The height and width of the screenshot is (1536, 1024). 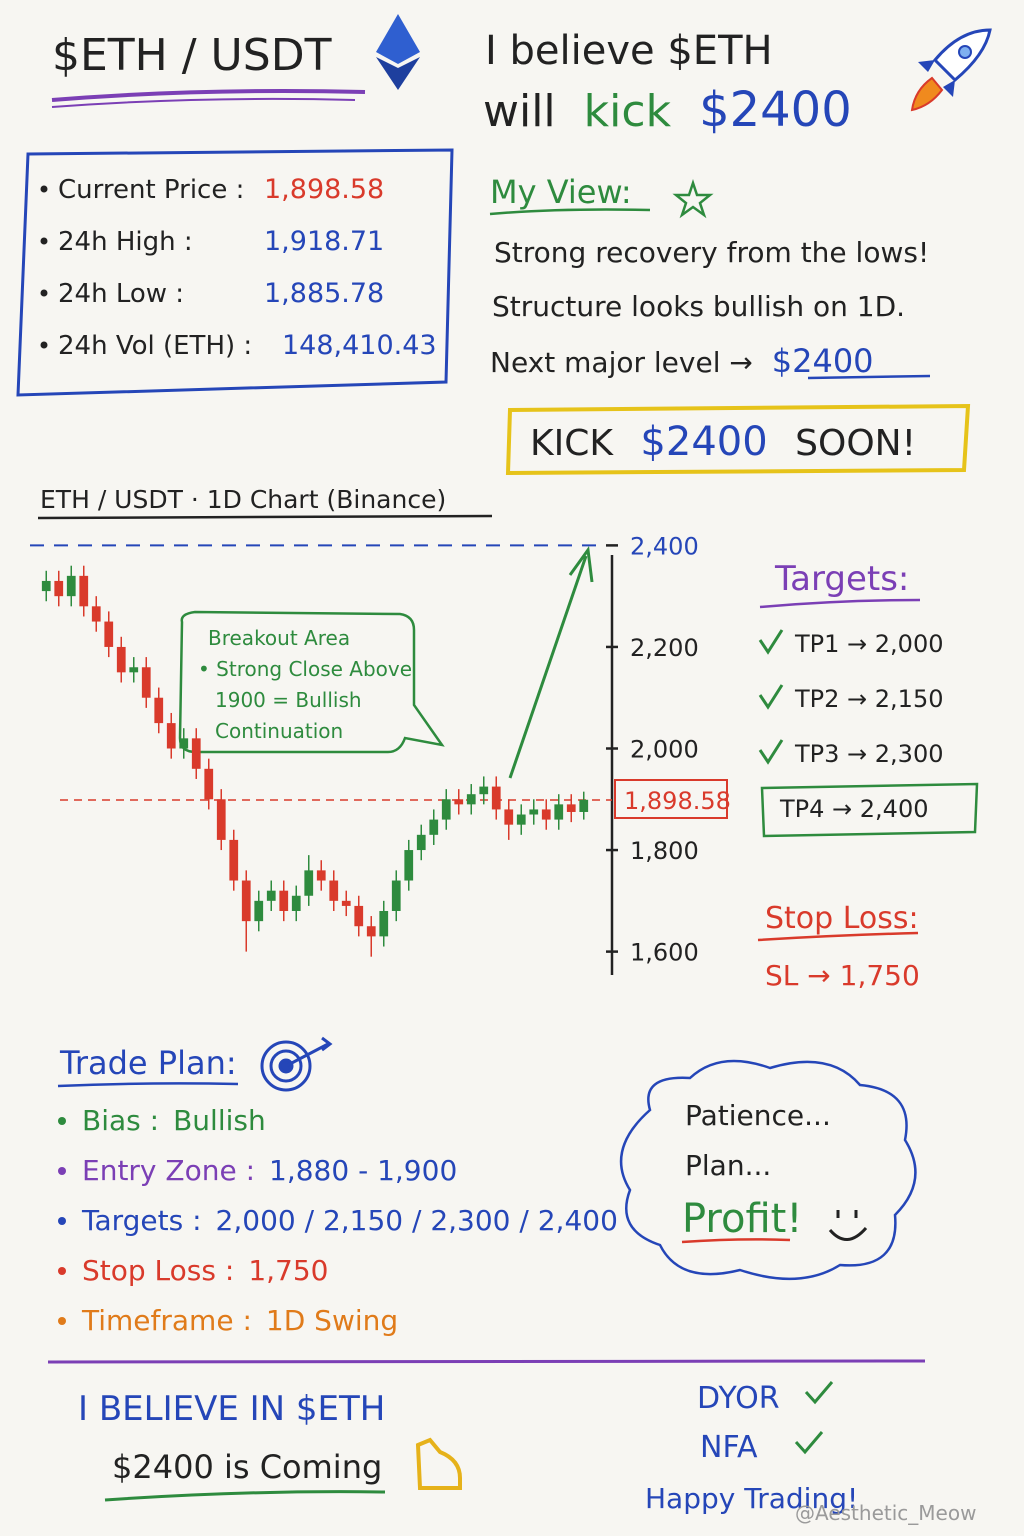 What do you see at coordinates (848, 1225) in the screenshot?
I see `smiley` at bounding box center [848, 1225].